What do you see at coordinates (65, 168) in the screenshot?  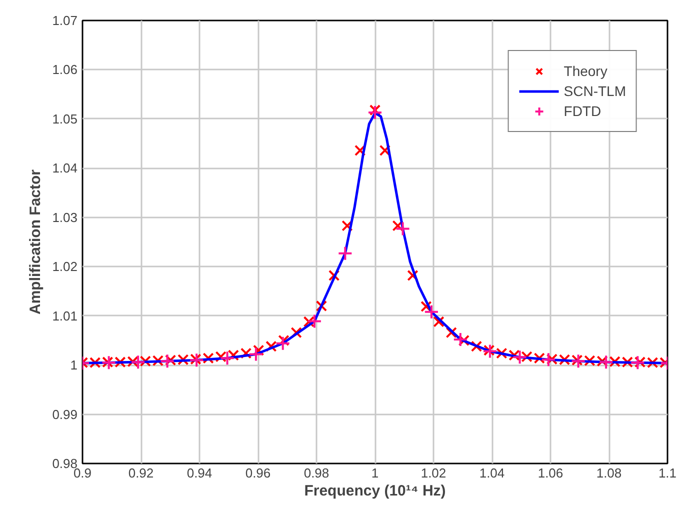 I see `y-tick-label: 1.04` at bounding box center [65, 168].